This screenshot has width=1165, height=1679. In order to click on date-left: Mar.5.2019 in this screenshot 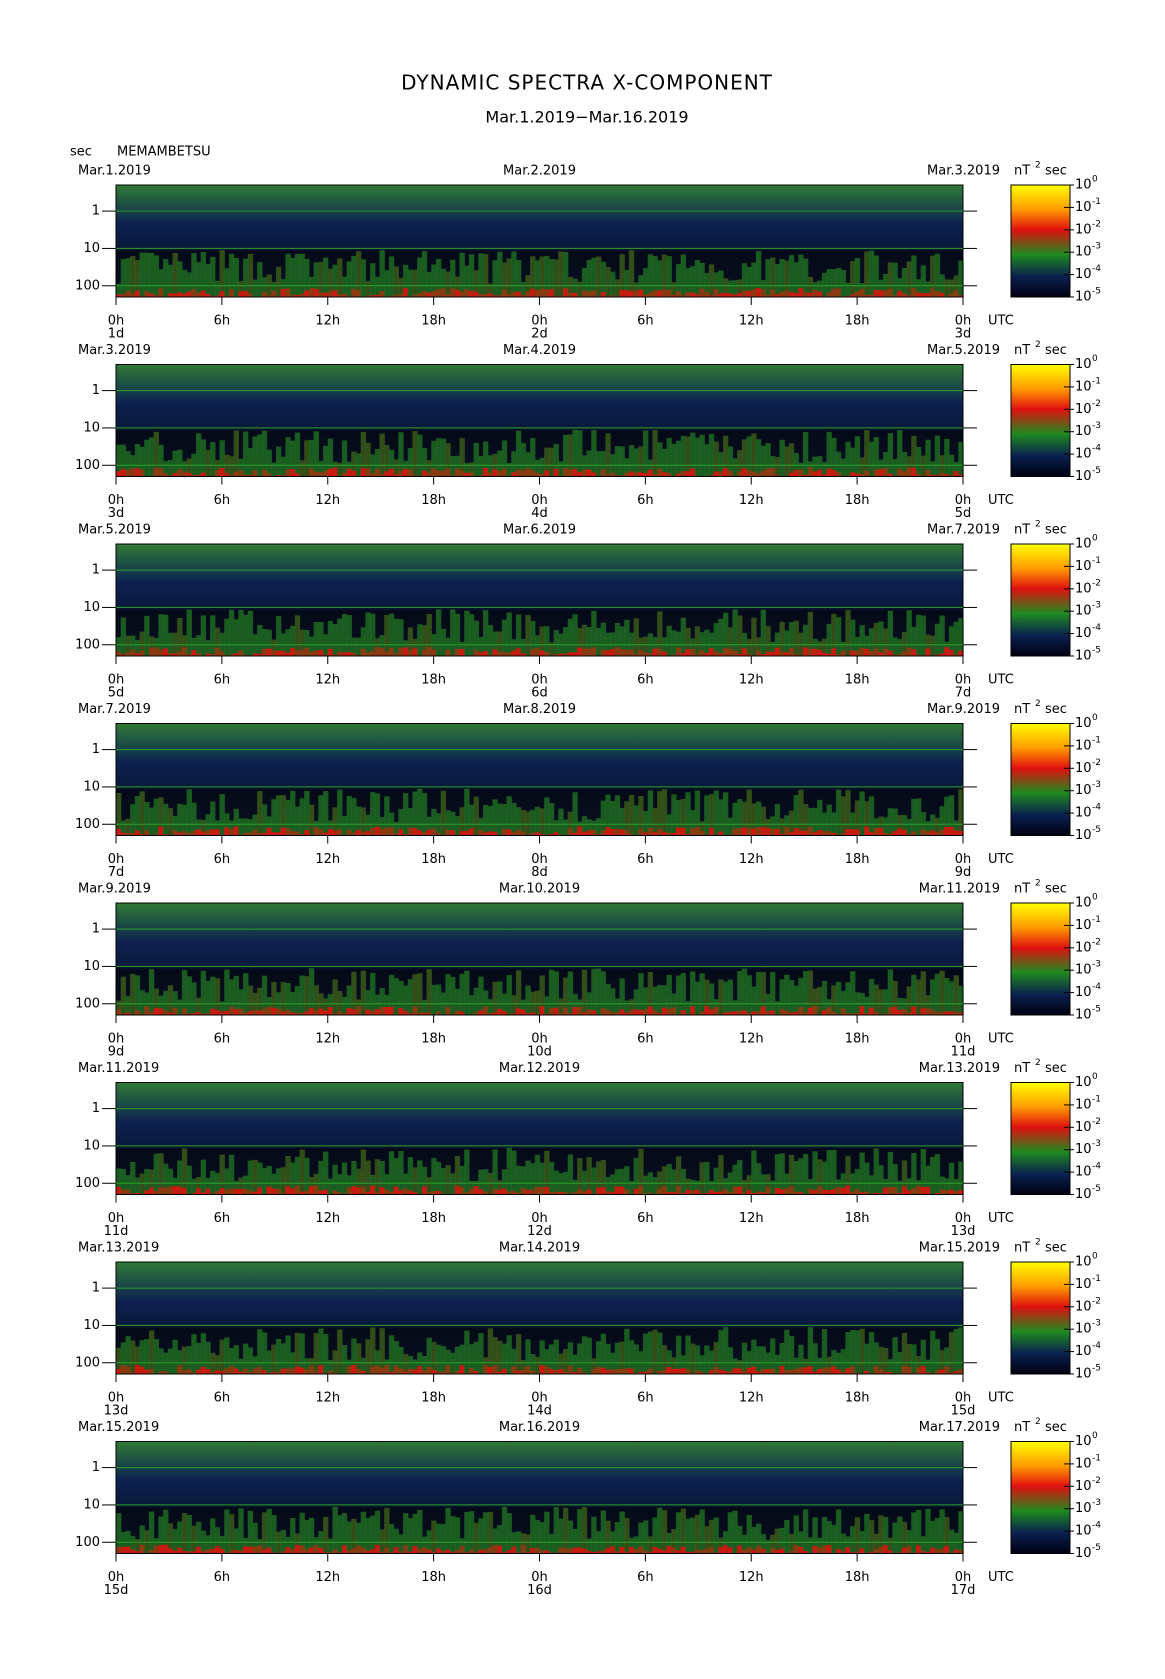, I will do `click(114, 530)`.